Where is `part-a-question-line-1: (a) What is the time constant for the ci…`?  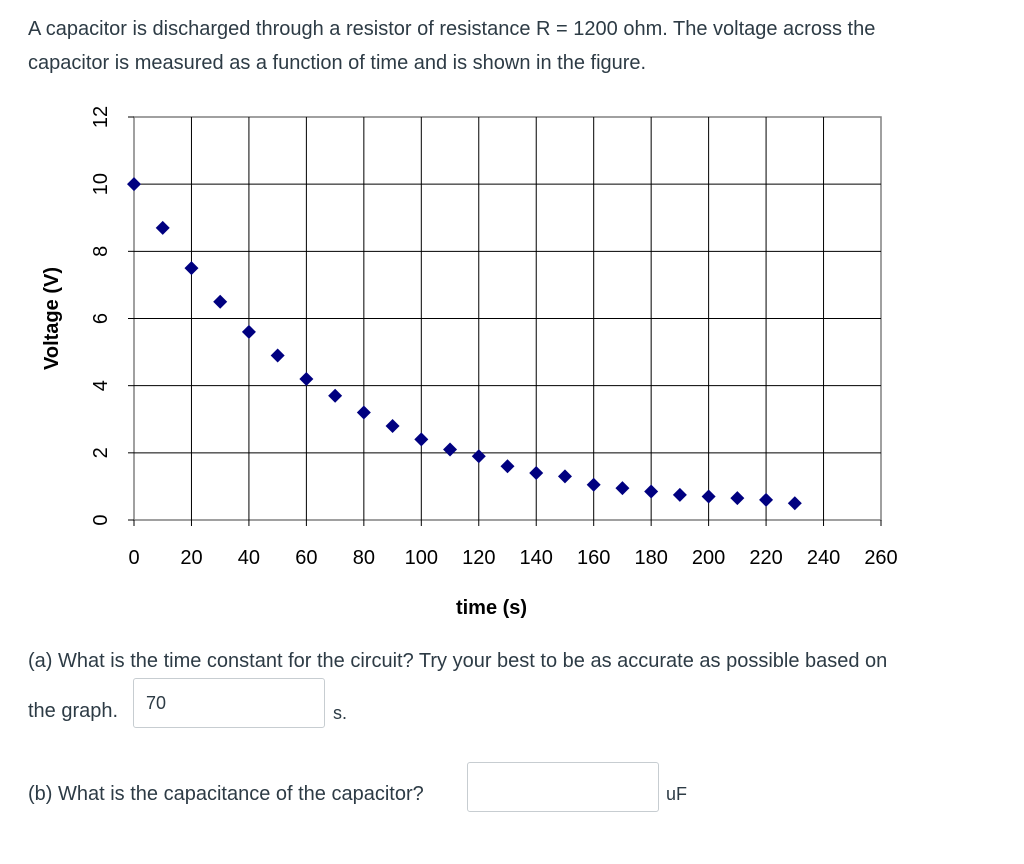 part-a-question-line-1: (a) What is the time constant for the ci… is located at coordinates (458, 661).